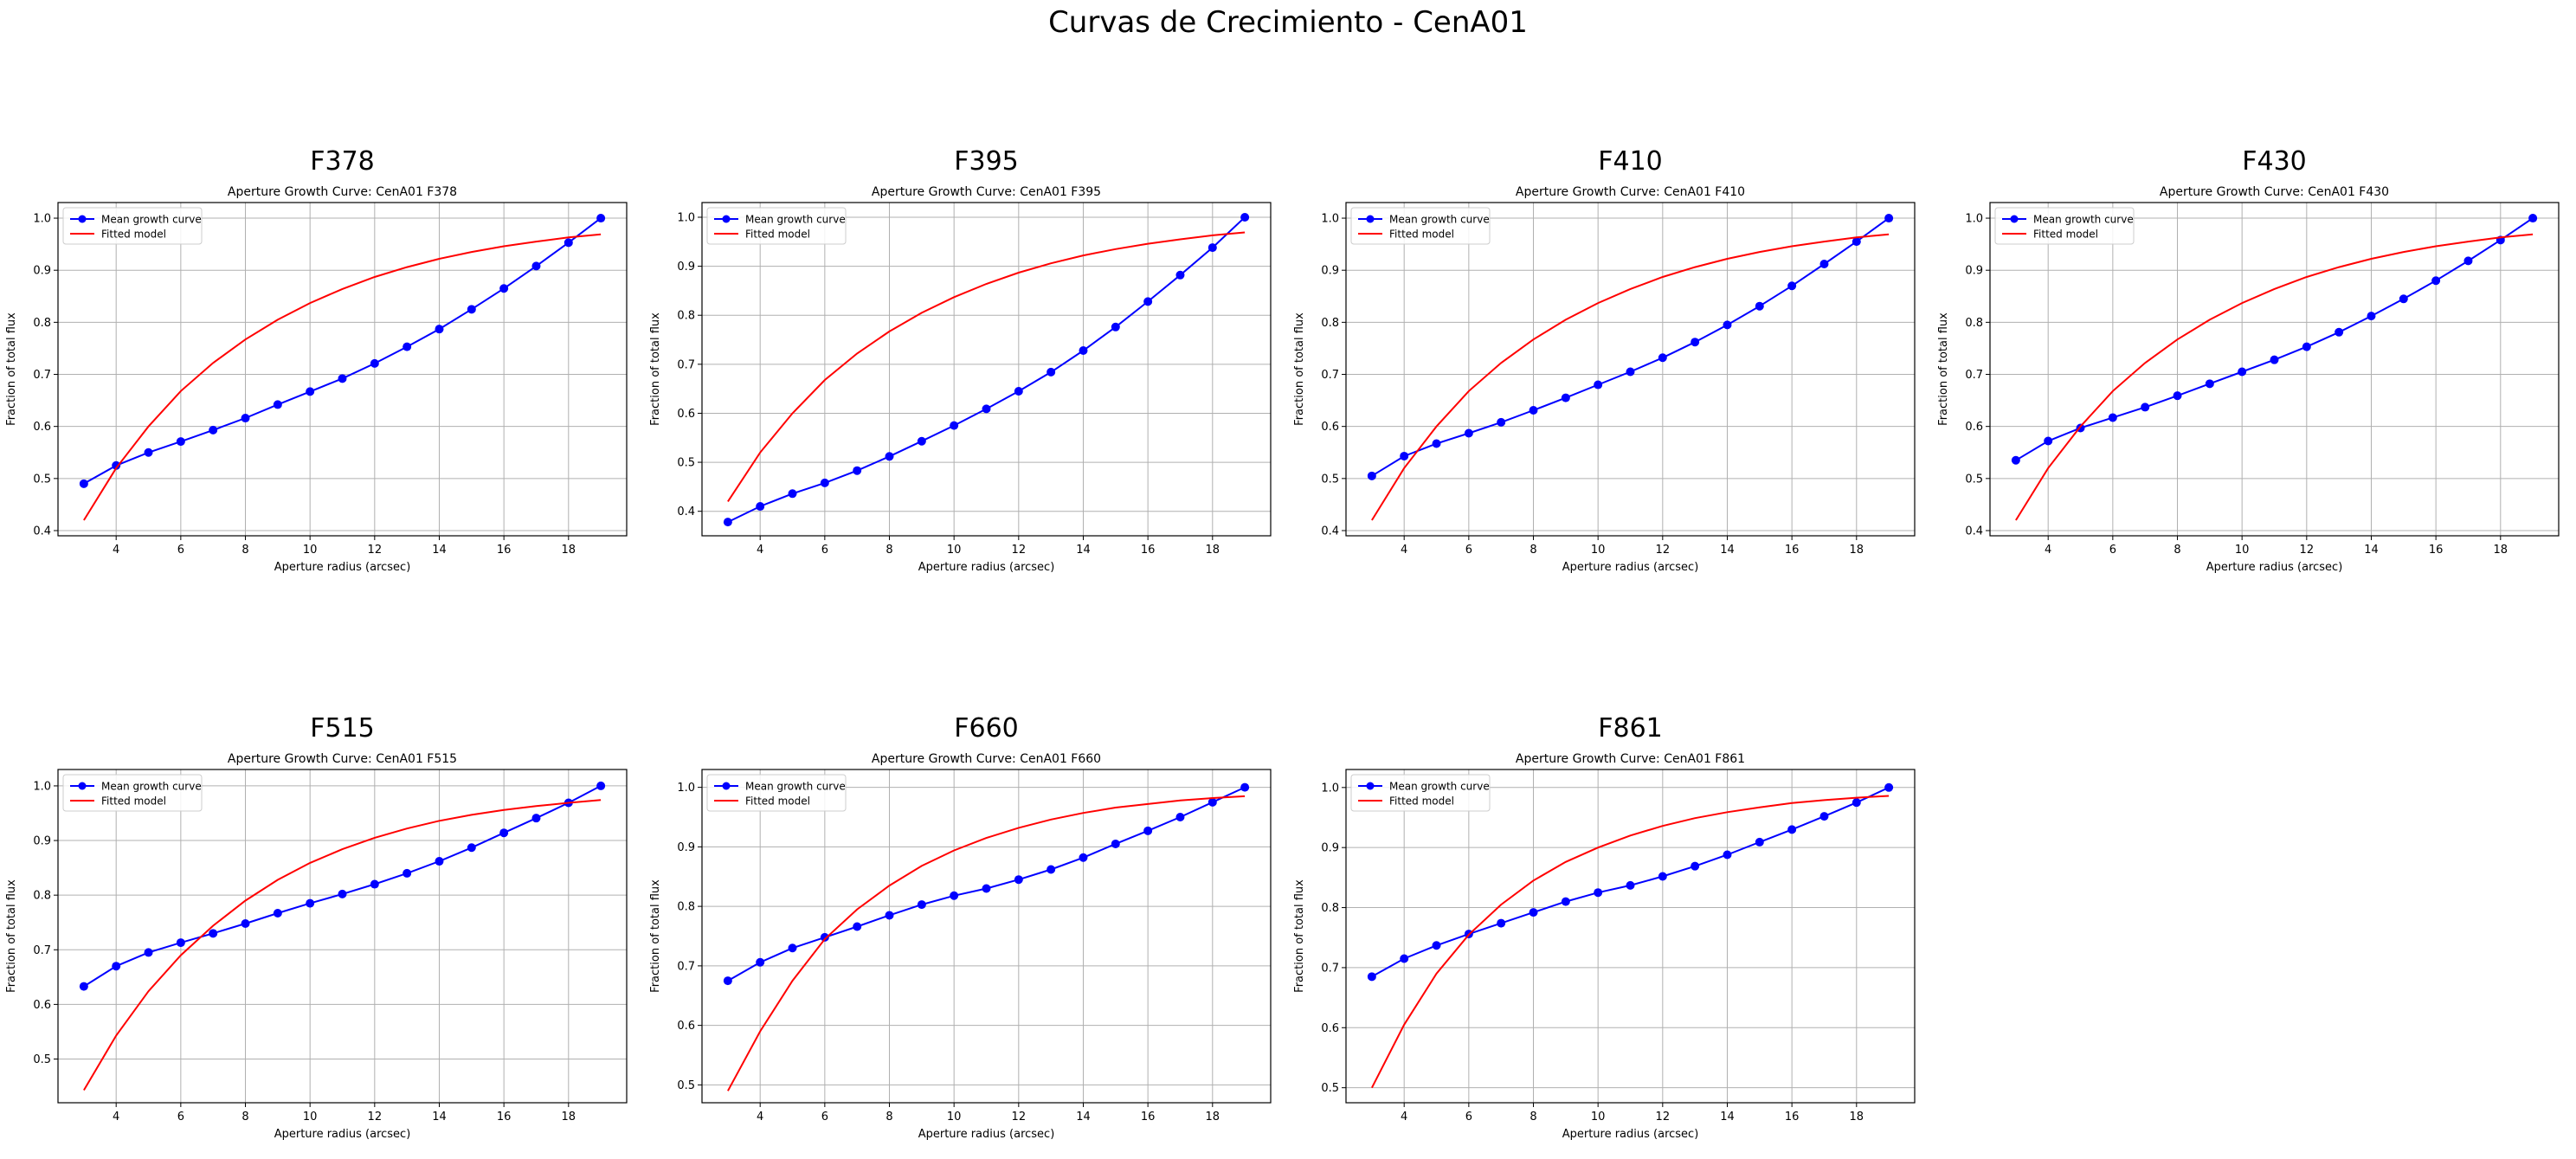 This screenshot has width=2576, height=1159. Describe the element at coordinates (151, 220) in the screenshot. I see `legend-label: Mean growth curve` at that location.